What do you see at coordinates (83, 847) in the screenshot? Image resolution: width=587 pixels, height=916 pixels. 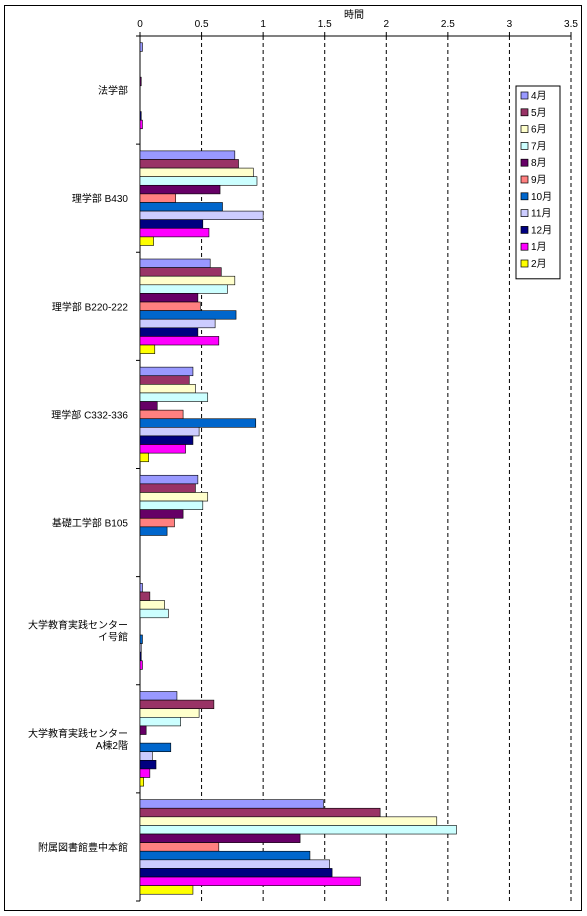 I see `category-label: 附属図書館豊中本館` at bounding box center [83, 847].